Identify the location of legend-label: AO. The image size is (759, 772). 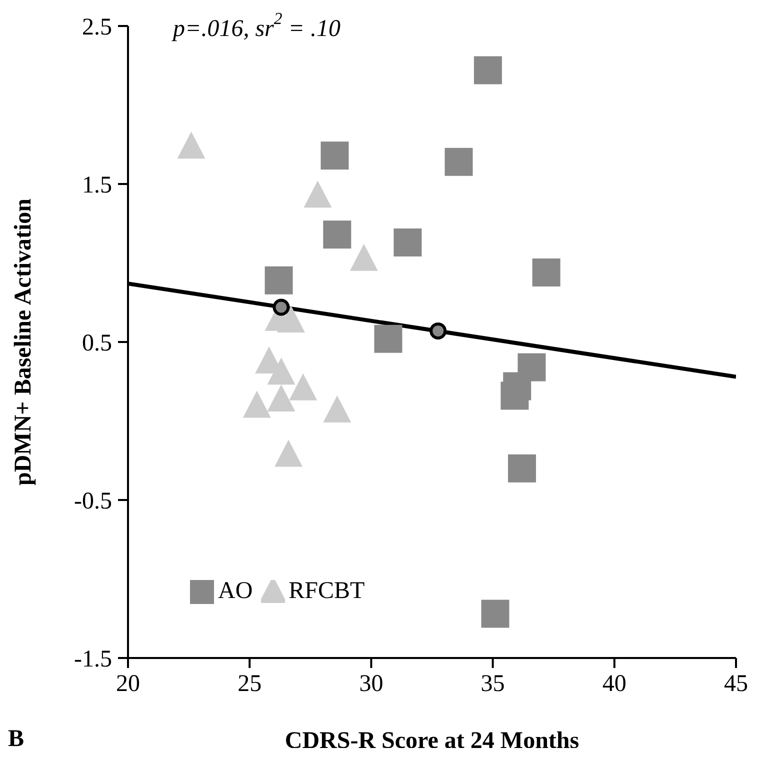
(235, 591).